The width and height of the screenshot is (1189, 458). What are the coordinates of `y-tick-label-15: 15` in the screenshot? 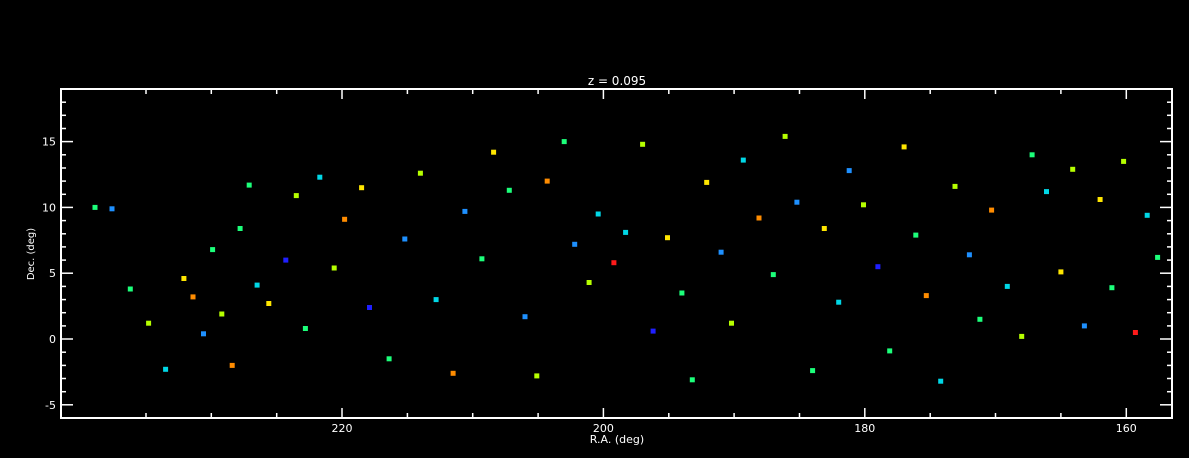 It's located at (49, 142).